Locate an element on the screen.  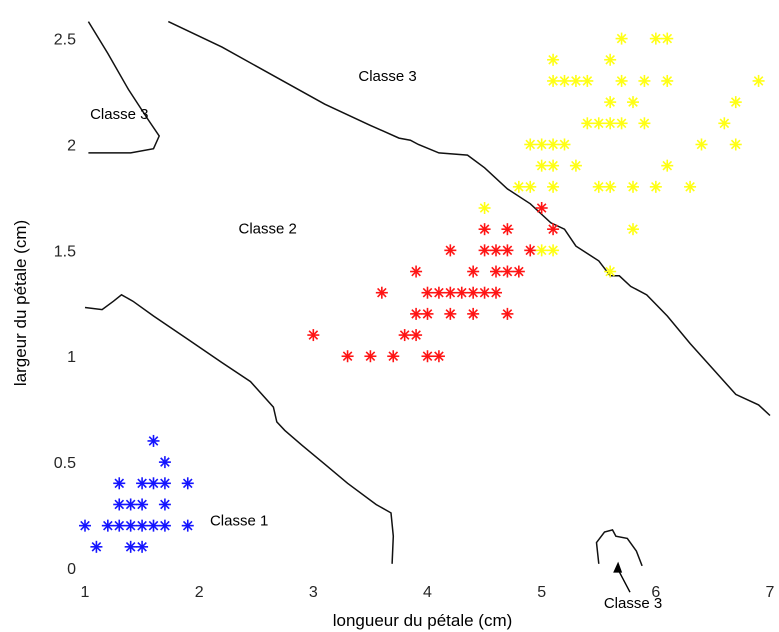
y-tick-label: 1 is located at coordinates (71, 357).